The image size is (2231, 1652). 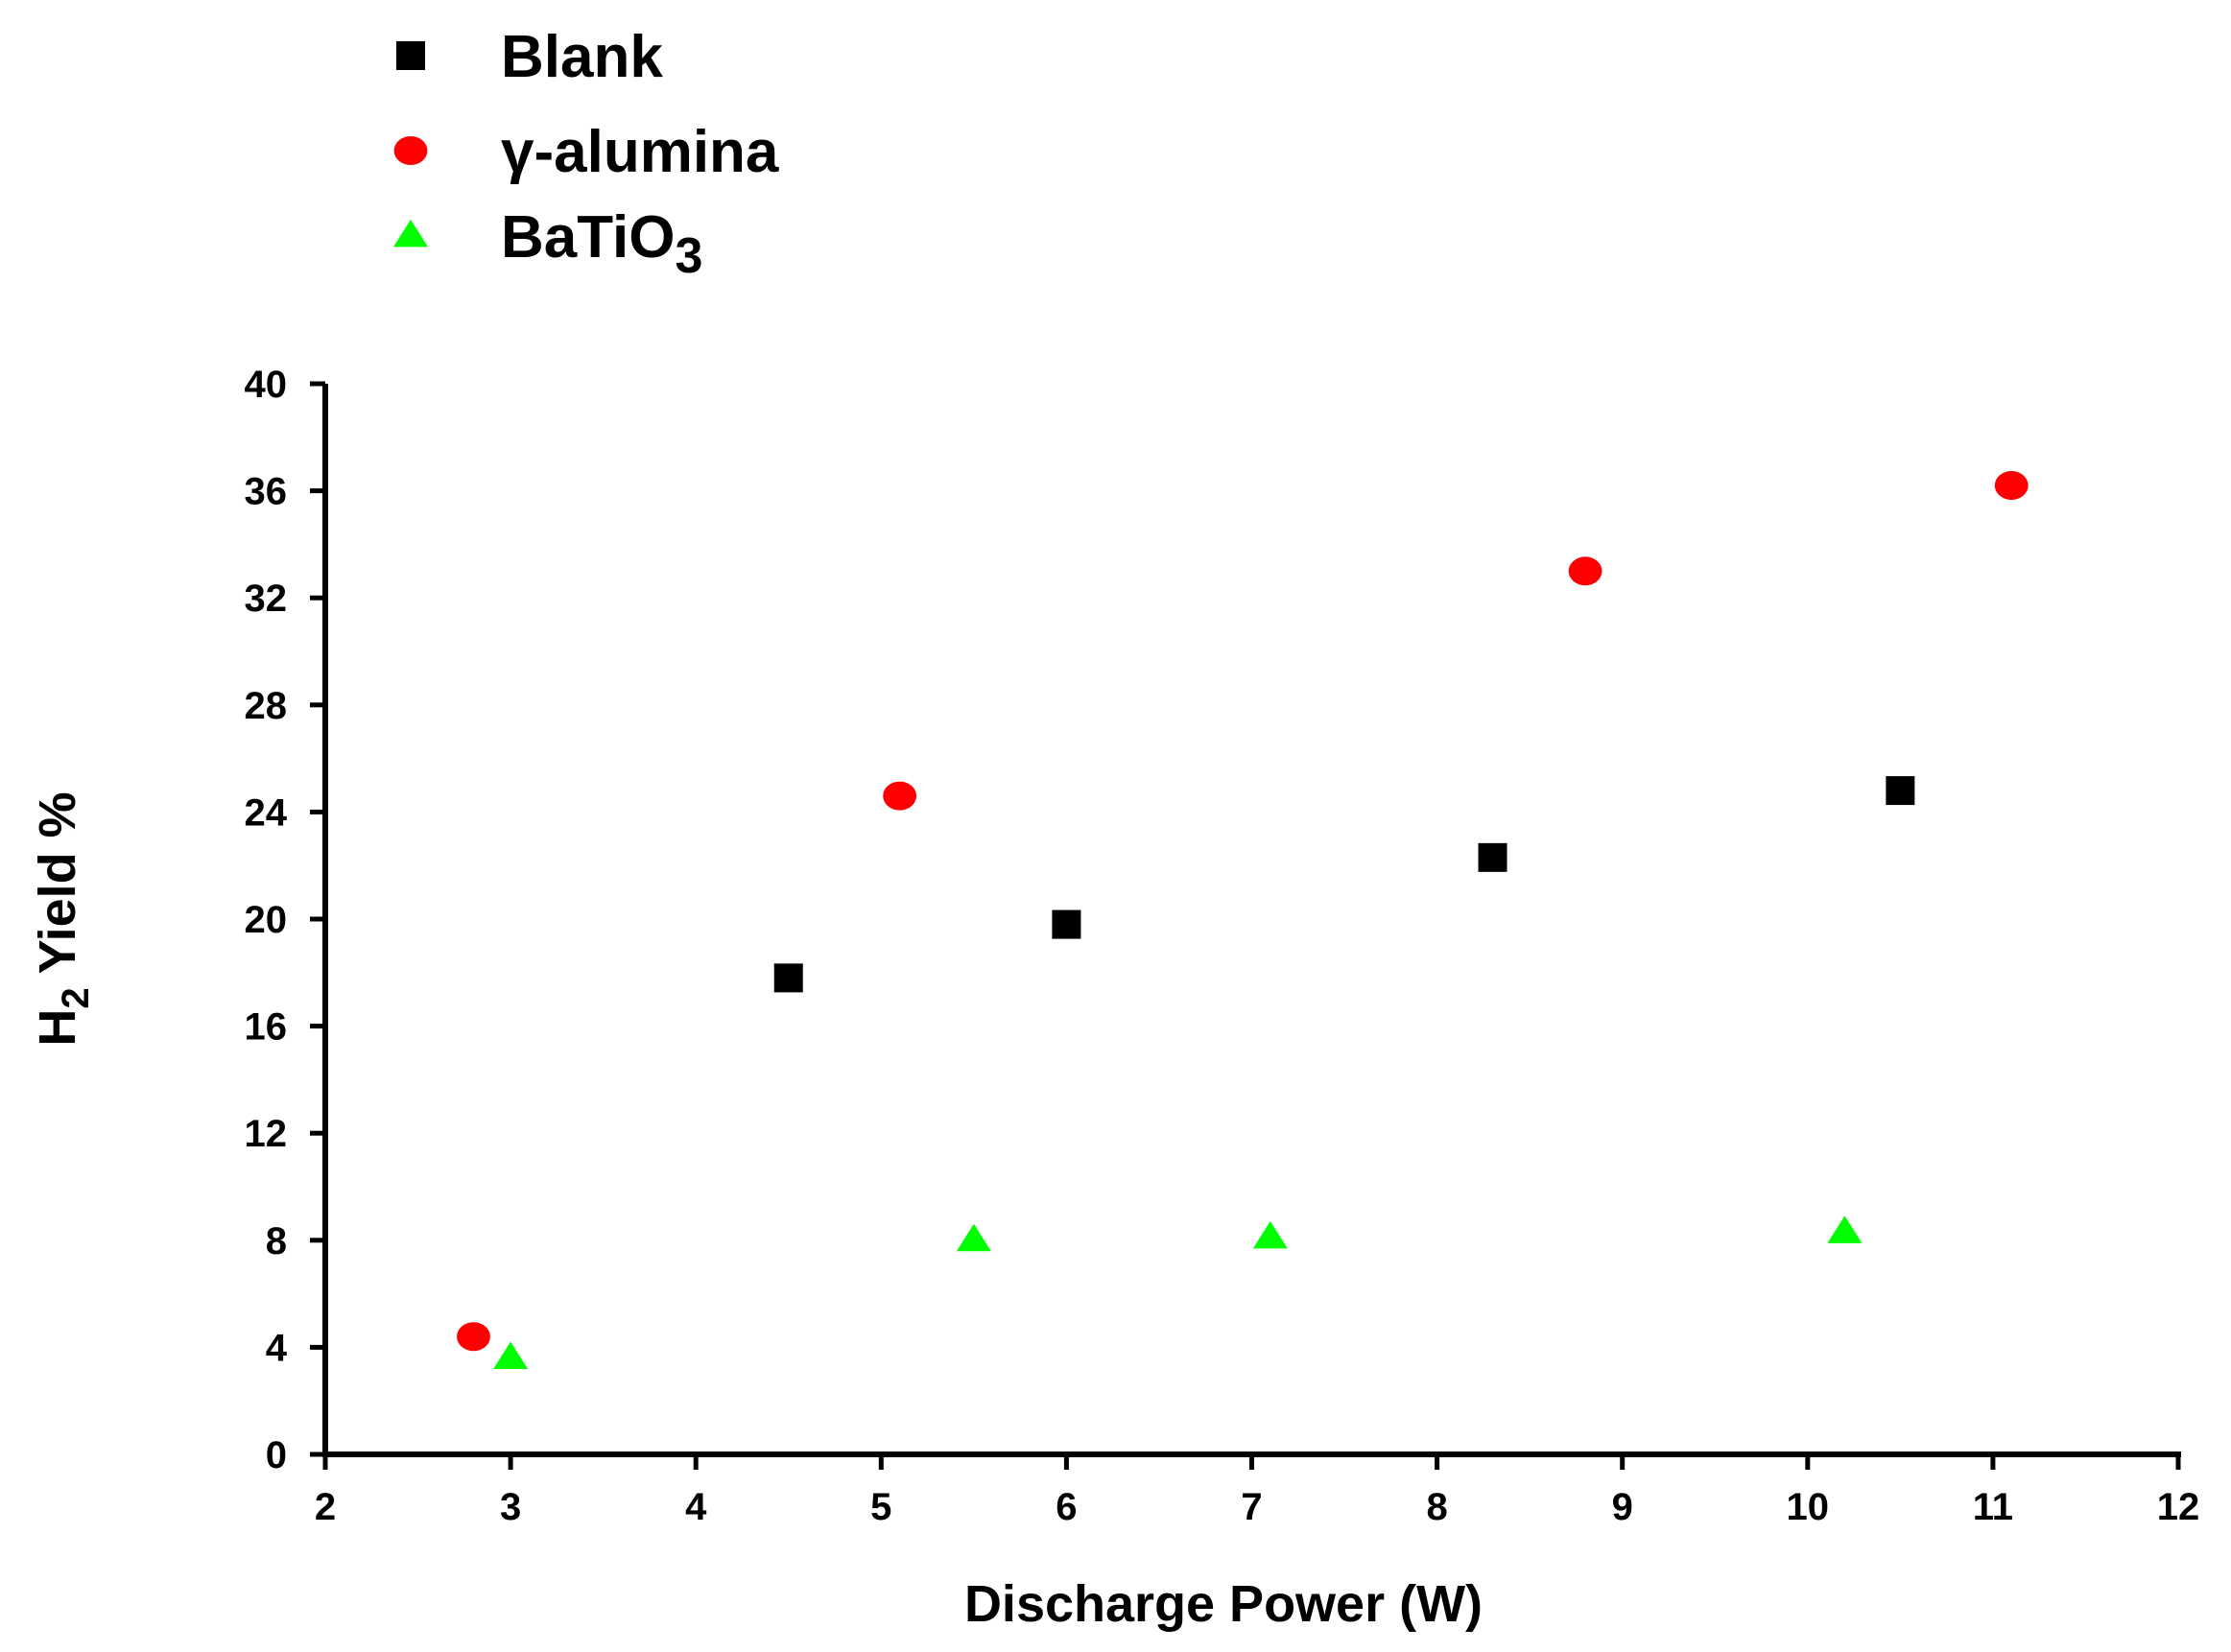 What do you see at coordinates (1622, 1507) in the screenshot?
I see `x-tick-label: 9` at bounding box center [1622, 1507].